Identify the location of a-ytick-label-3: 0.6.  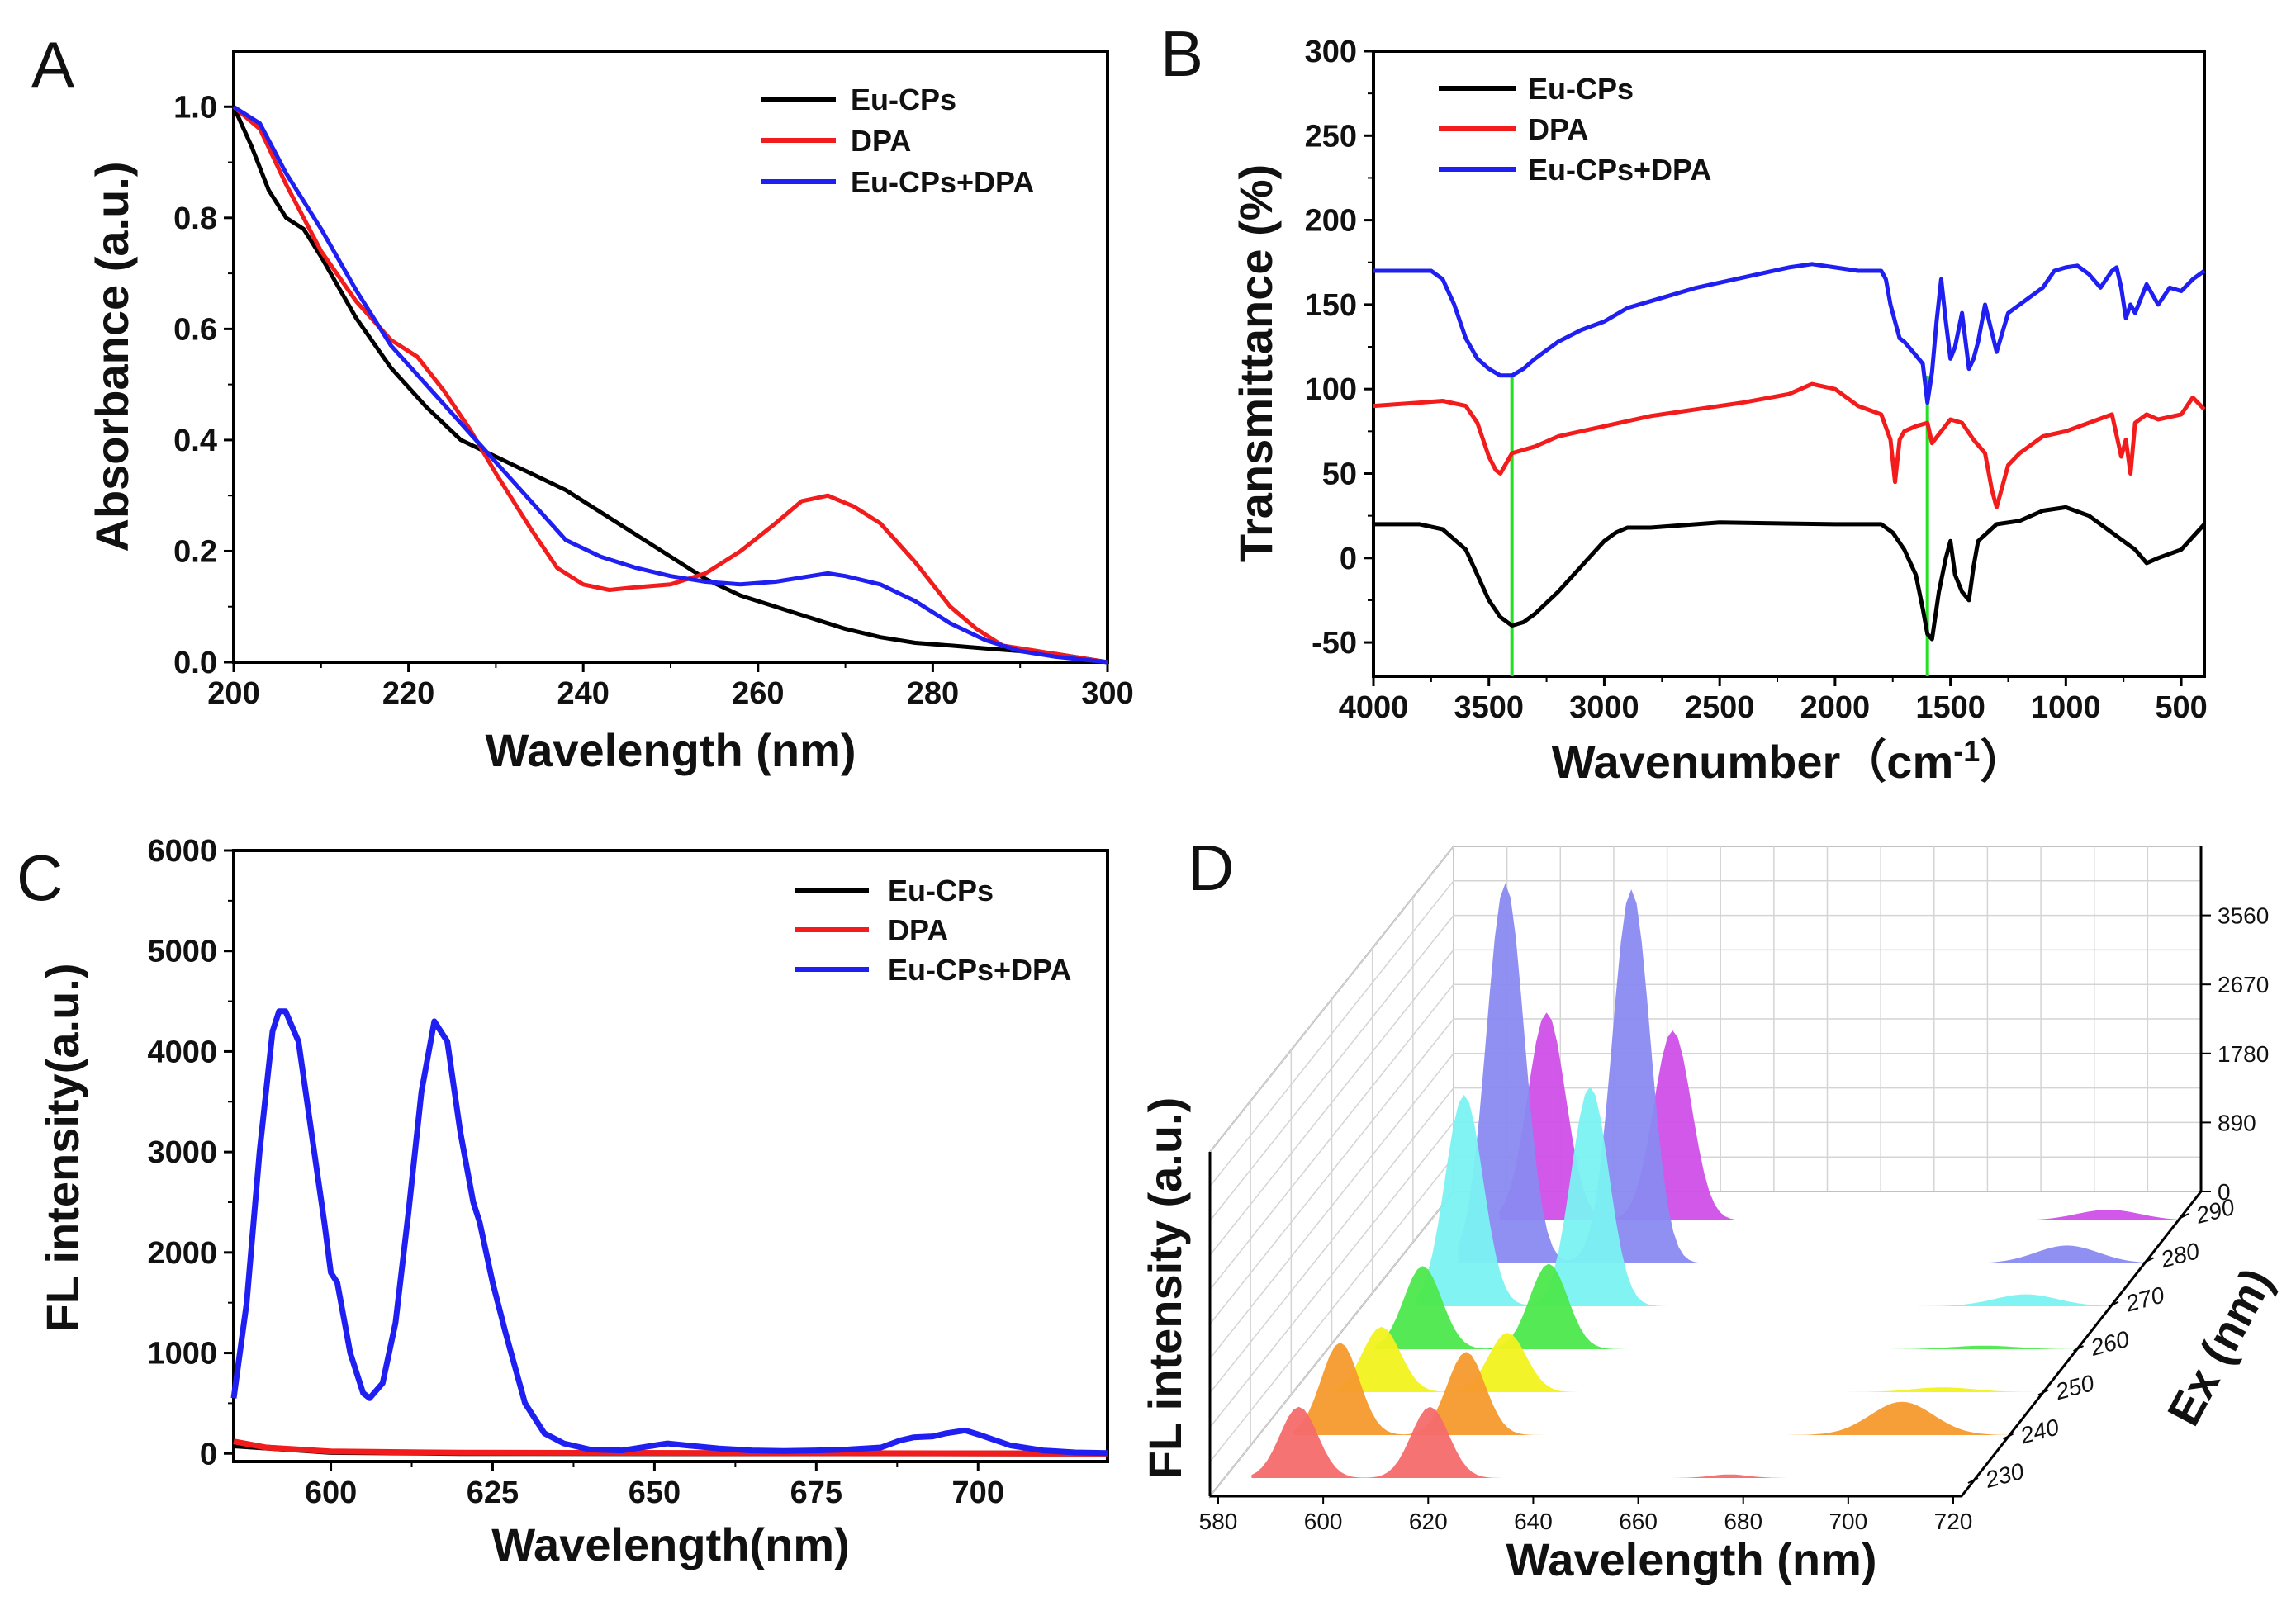
(195, 329).